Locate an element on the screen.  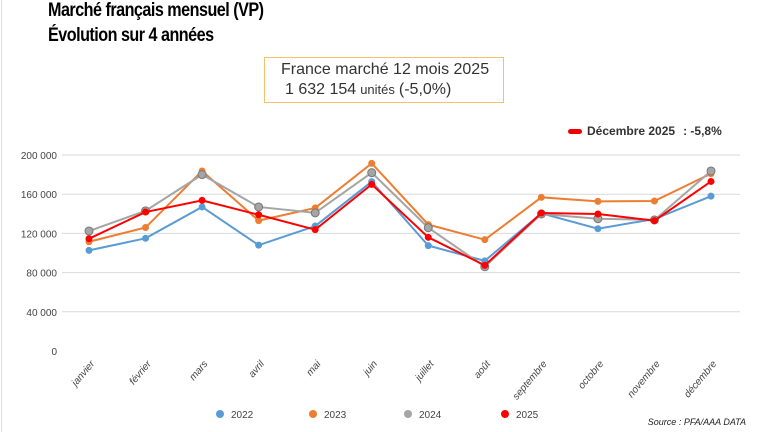
page-subtitle: Évolution sur 4 années is located at coordinates (131, 35).